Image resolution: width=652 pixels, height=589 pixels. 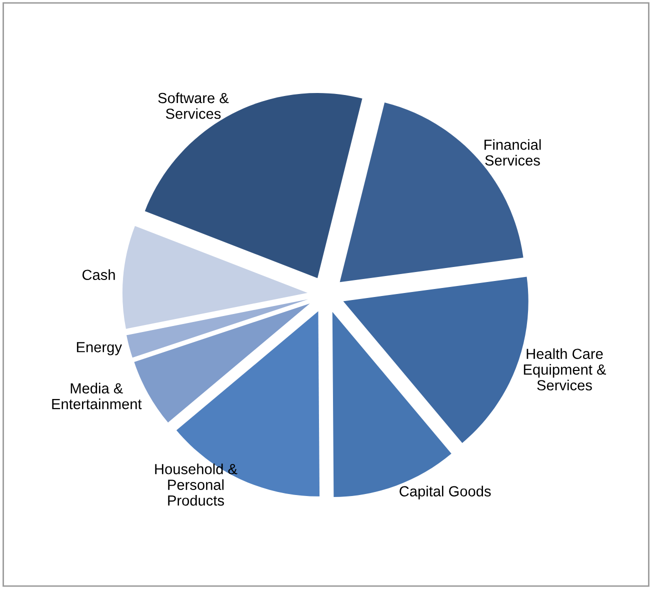 I want to click on slice-label: Capital Goods, so click(x=445, y=493).